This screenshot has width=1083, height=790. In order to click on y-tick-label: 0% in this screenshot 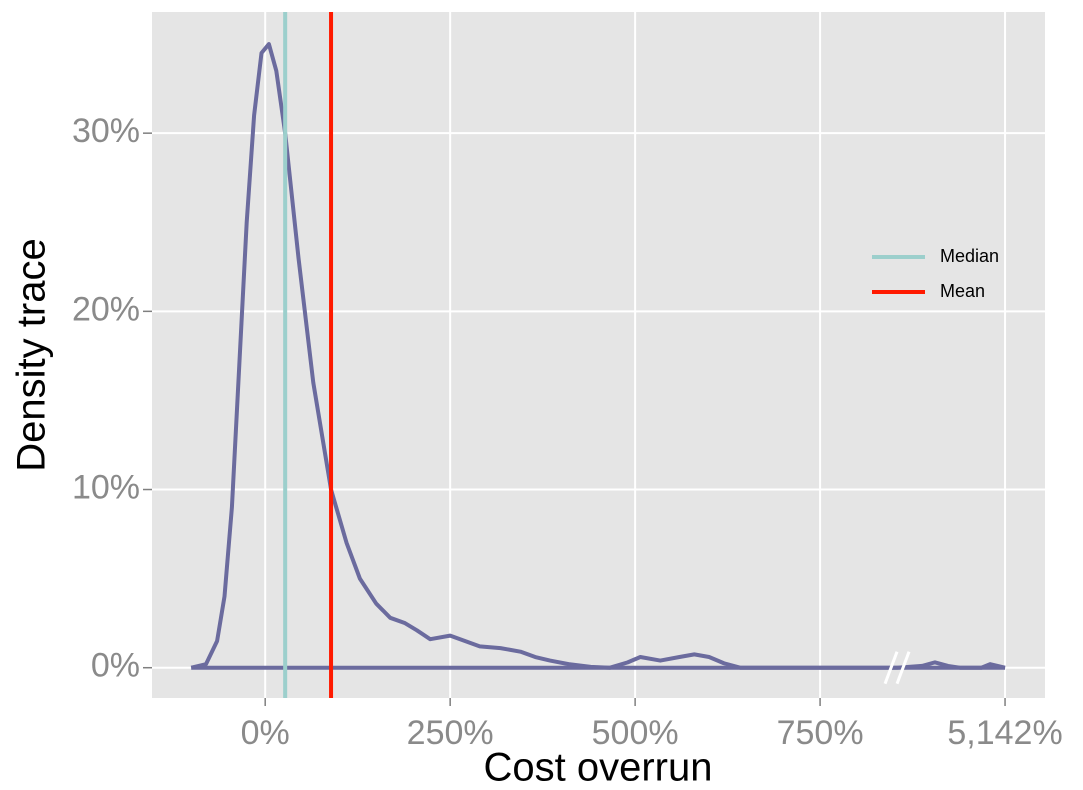, I will do `click(115, 666)`.